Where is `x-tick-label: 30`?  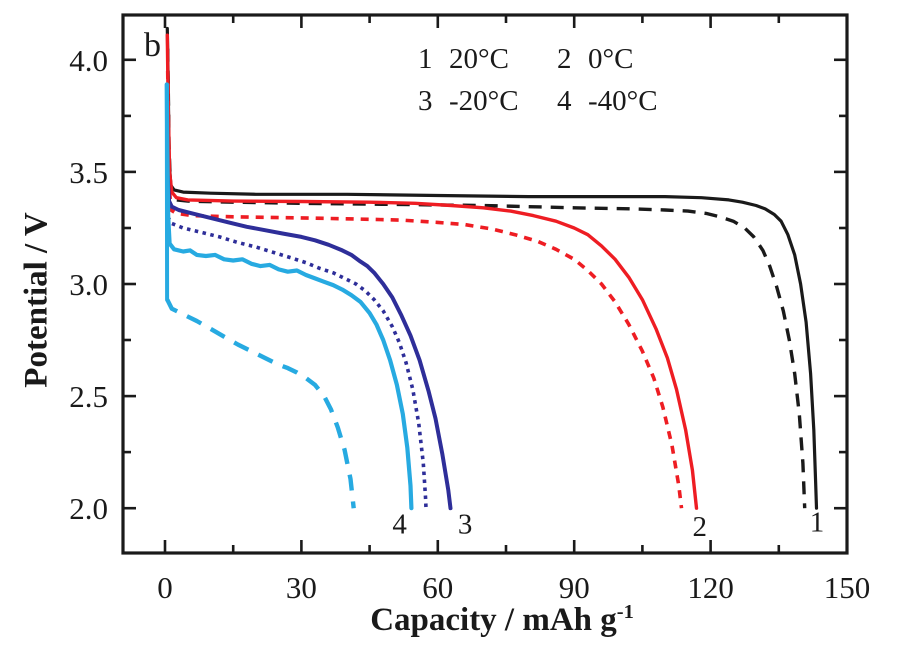 x-tick-label: 30 is located at coordinates (301, 587).